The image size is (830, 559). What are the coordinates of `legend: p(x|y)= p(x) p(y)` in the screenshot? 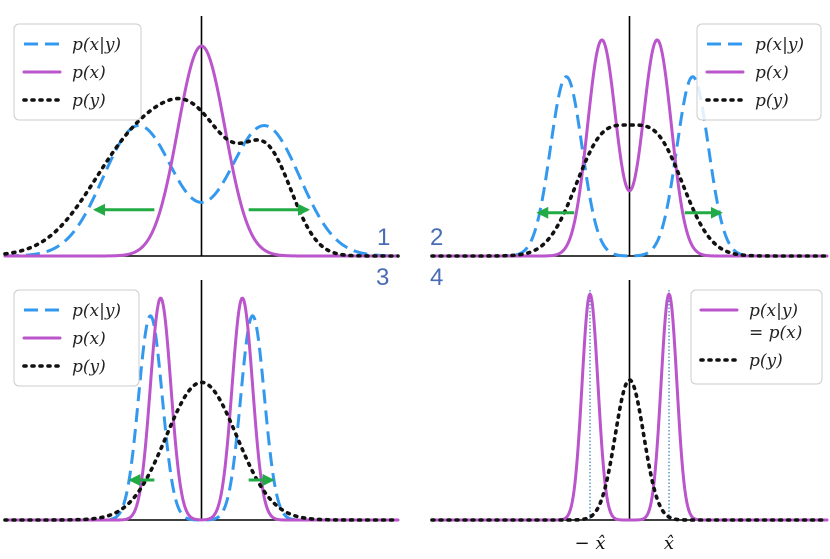 It's located at (756, 337).